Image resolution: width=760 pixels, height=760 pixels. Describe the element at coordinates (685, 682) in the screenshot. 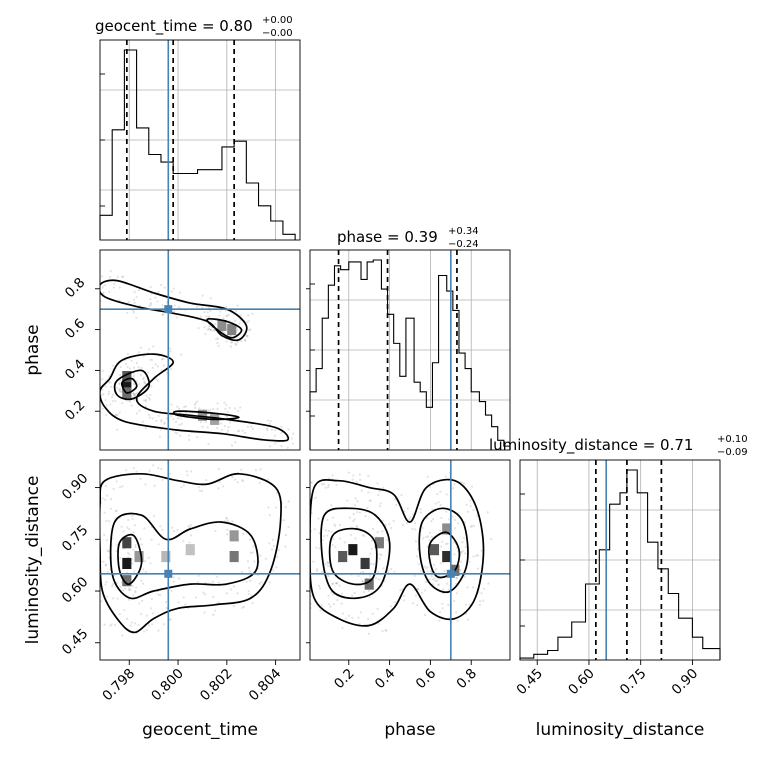

I see `tick-label-x-luminosity_distance: 0.90` at that location.